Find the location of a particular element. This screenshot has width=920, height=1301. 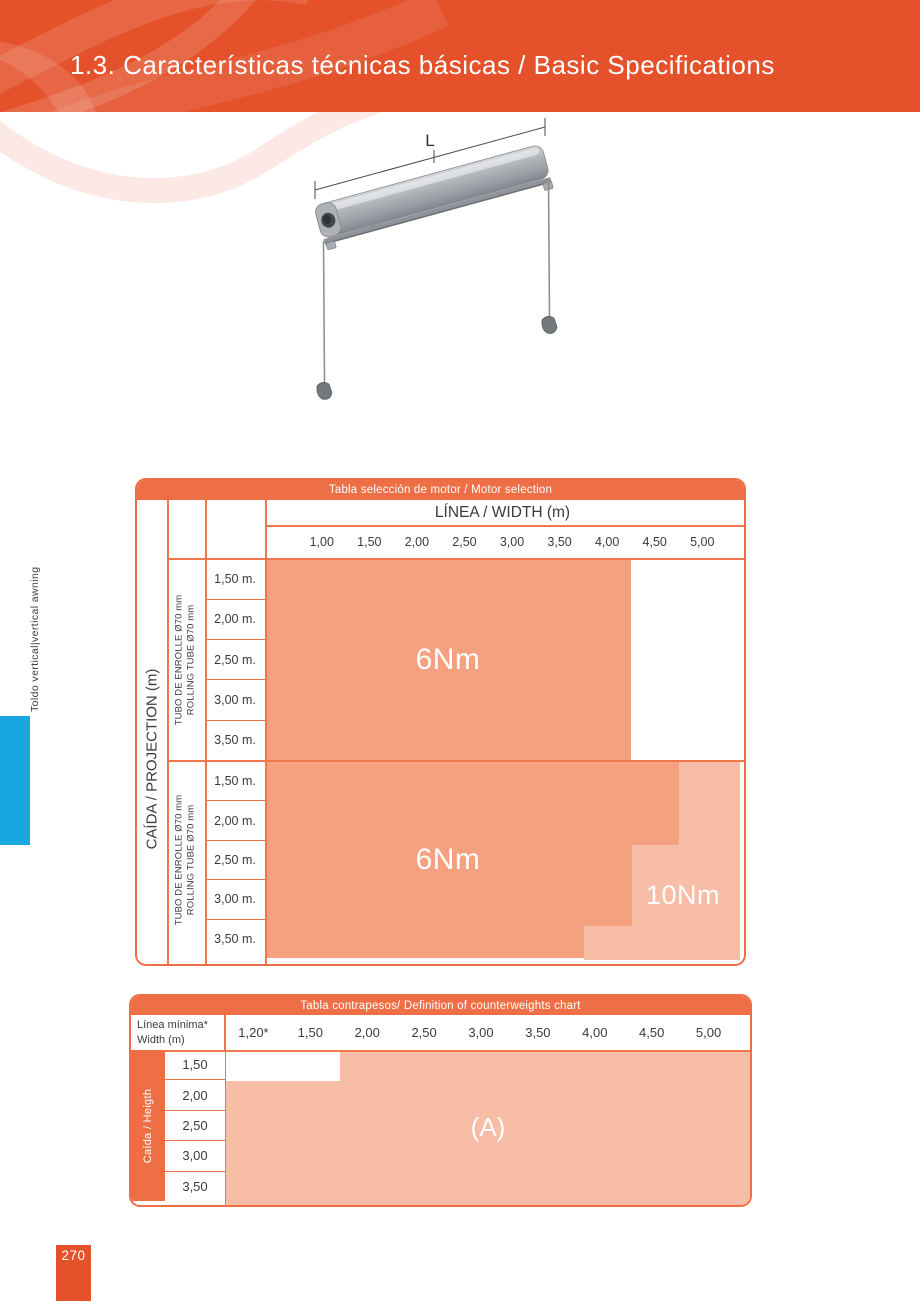

height-header-cell: Caída / Heigth is located at coordinates (148, 1125).